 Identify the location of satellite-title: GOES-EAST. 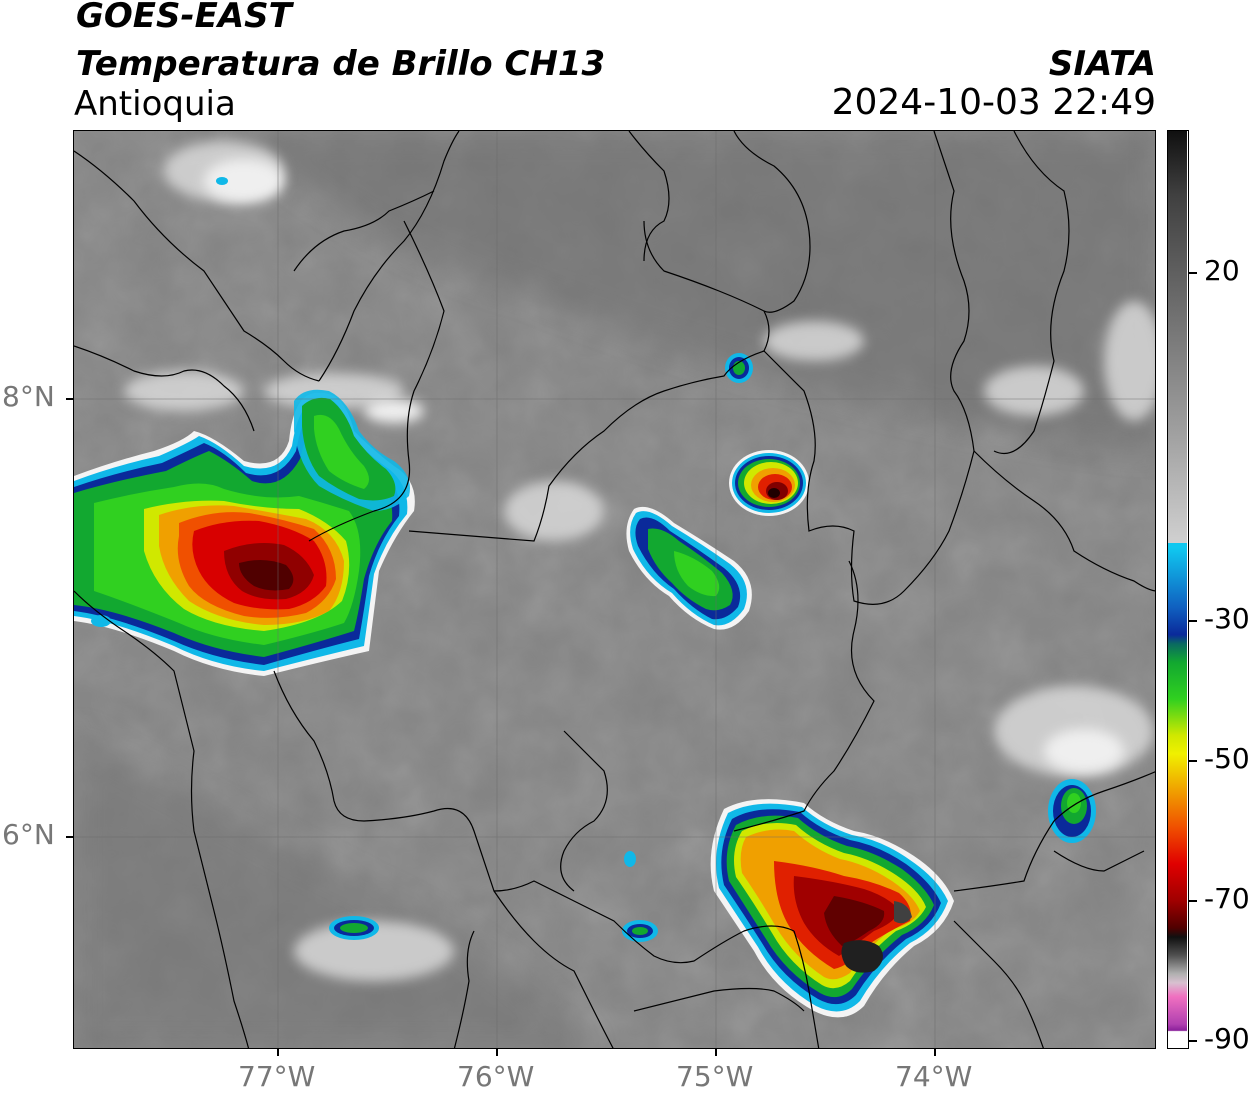
(184, 18).